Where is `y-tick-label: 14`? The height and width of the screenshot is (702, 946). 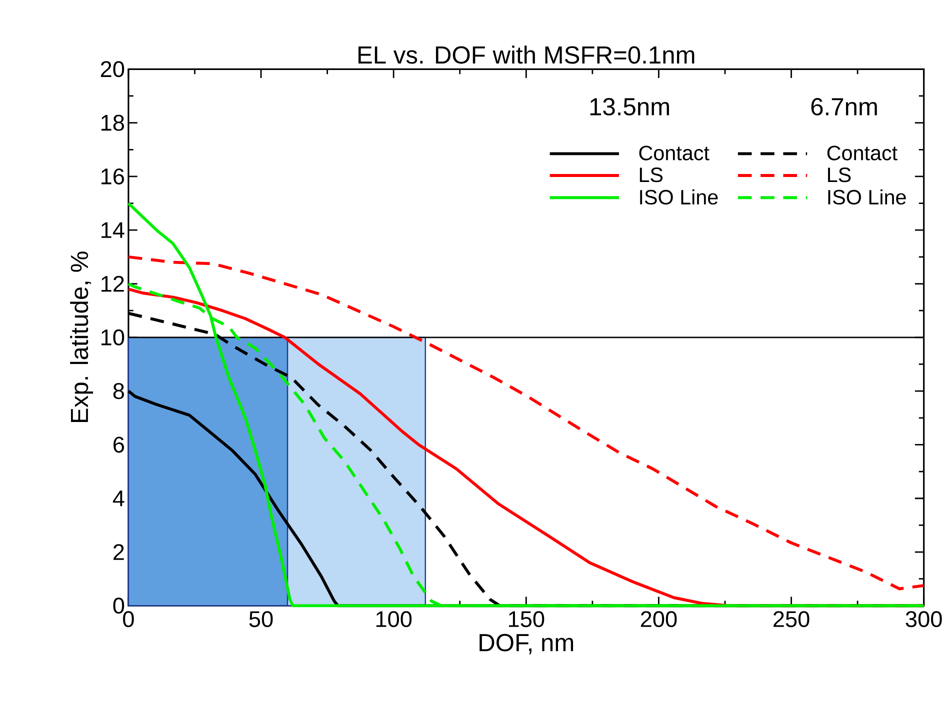 y-tick-label: 14 is located at coordinates (113, 230).